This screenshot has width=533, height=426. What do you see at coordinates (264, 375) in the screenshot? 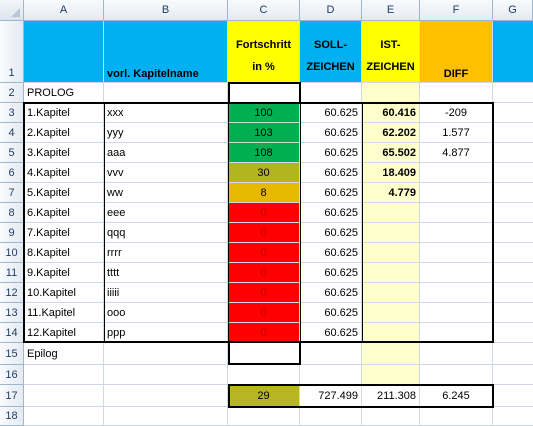
I see `cell-C16` at bounding box center [264, 375].